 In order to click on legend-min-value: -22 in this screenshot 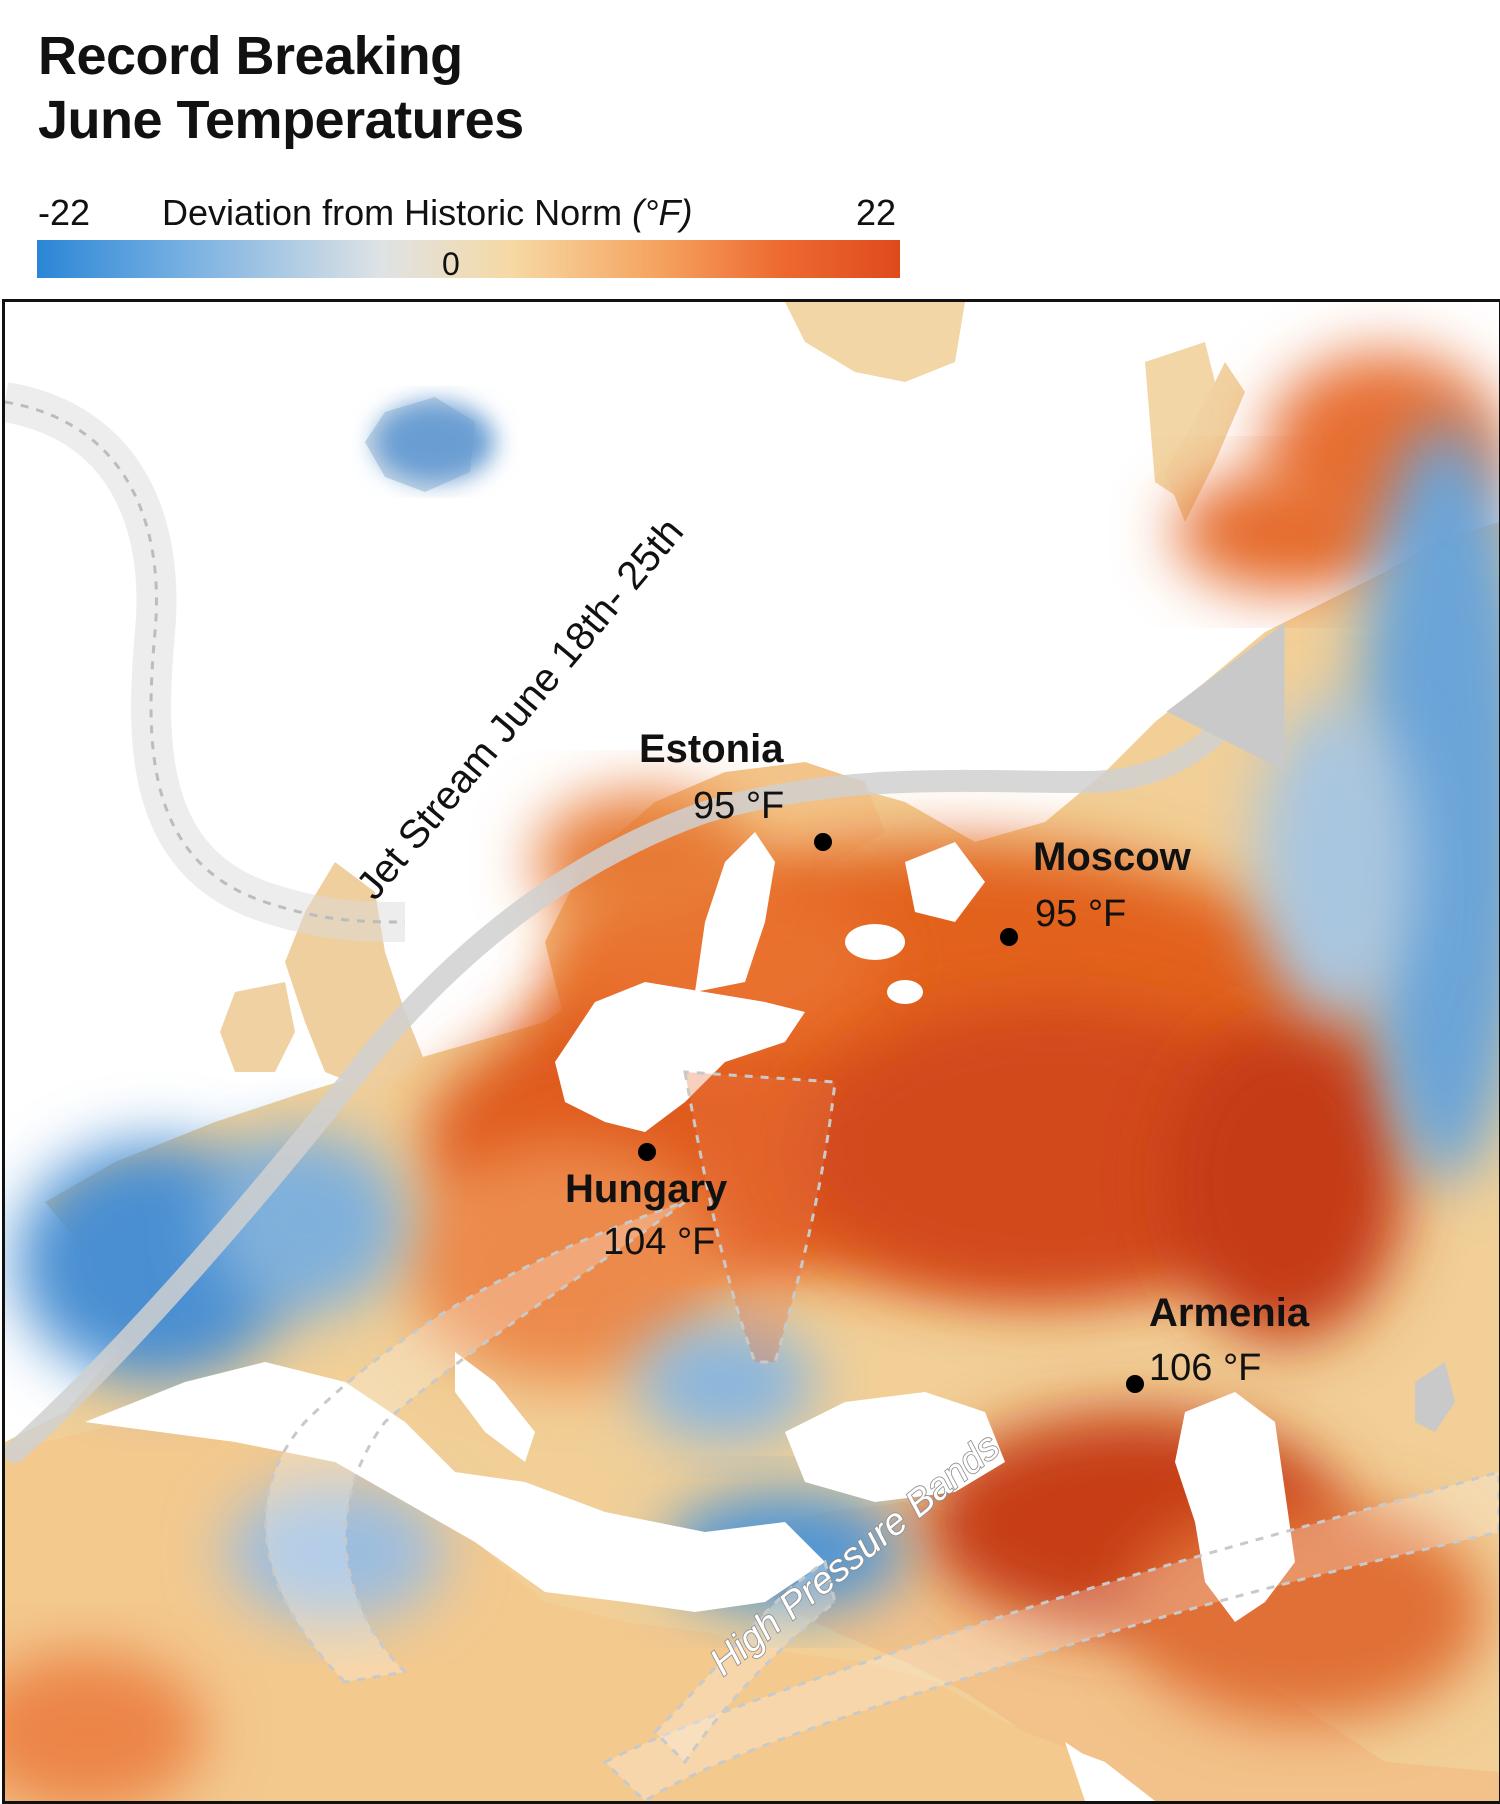, I will do `click(64, 212)`.